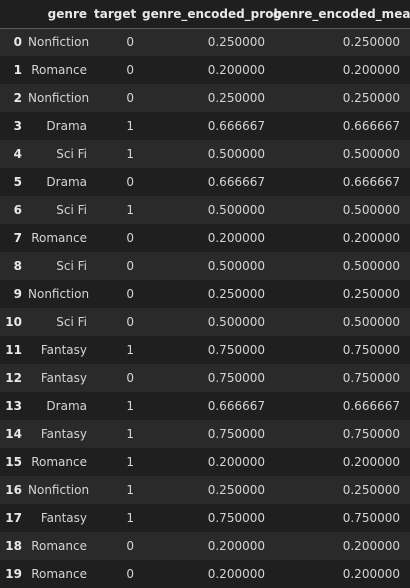  What do you see at coordinates (205, 154) in the screenshot?
I see `table-row: 4 Sci Fi 1 0.500000 0.500000` at bounding box center [205, 154].